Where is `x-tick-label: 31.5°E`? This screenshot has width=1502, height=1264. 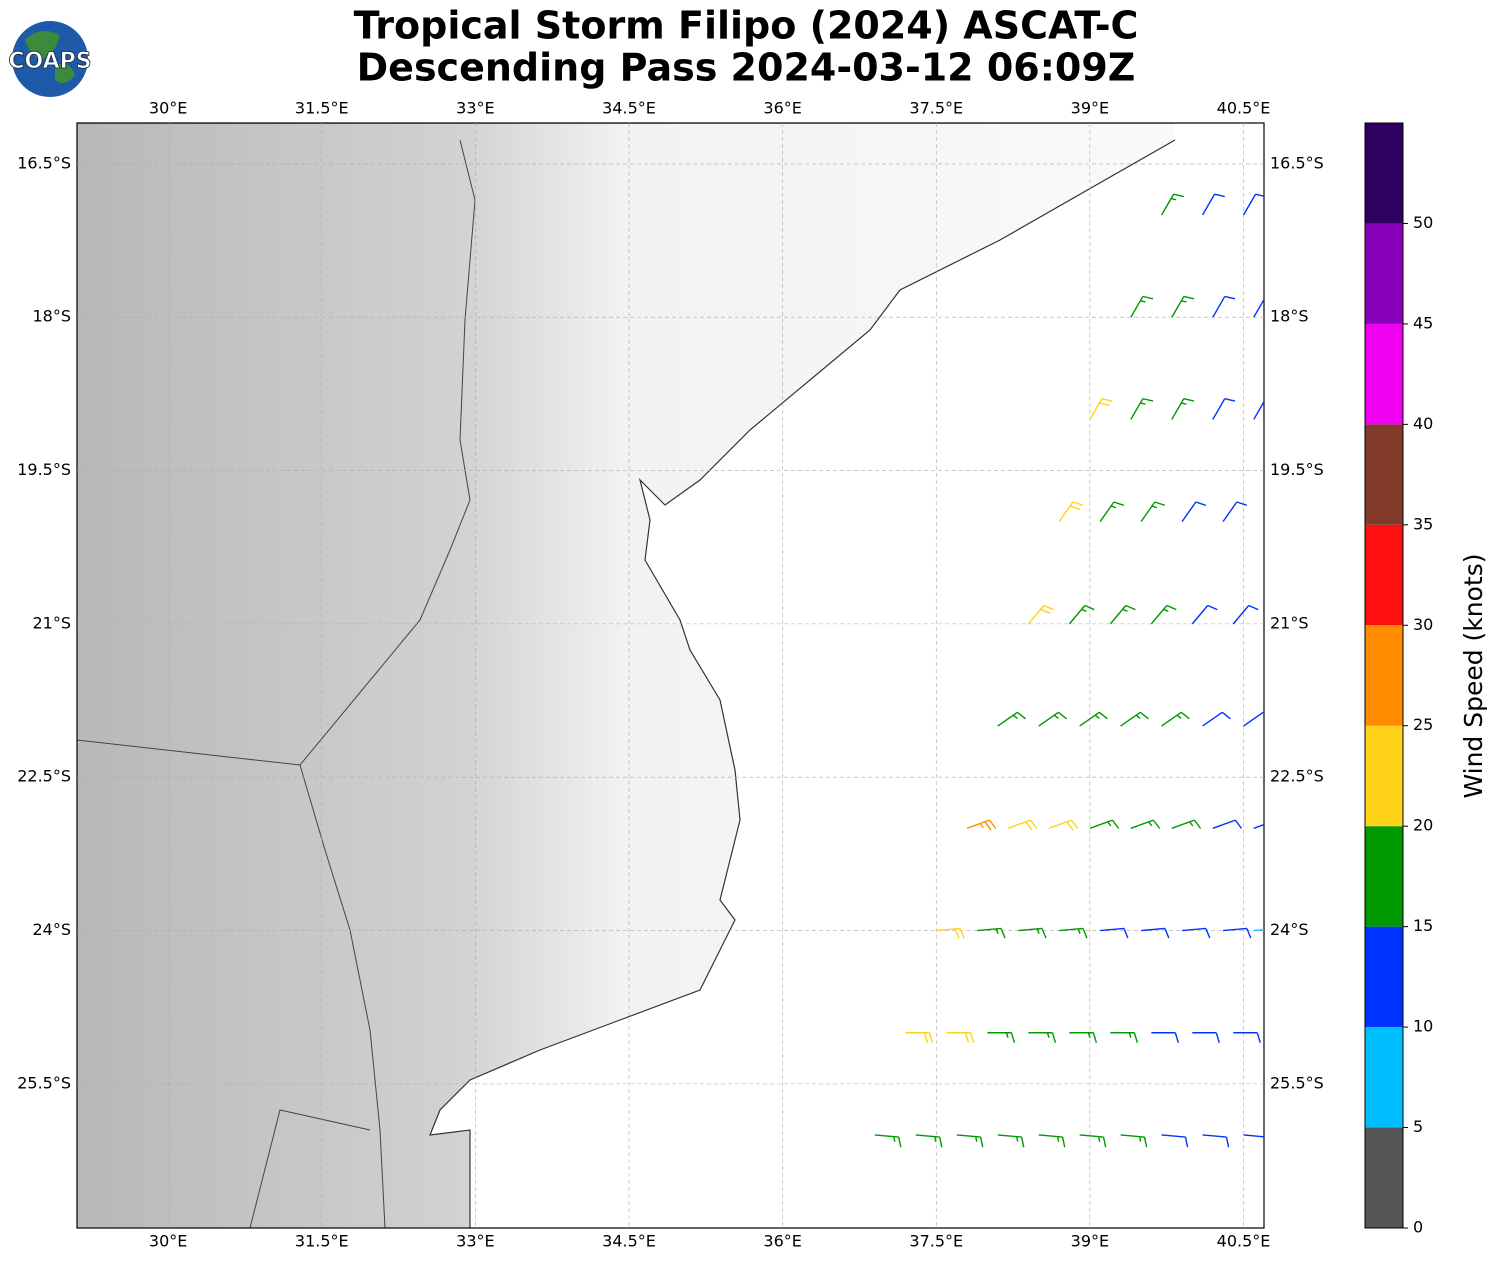 x-tick-label: 31.5°E is located at coordinates (322, 108).